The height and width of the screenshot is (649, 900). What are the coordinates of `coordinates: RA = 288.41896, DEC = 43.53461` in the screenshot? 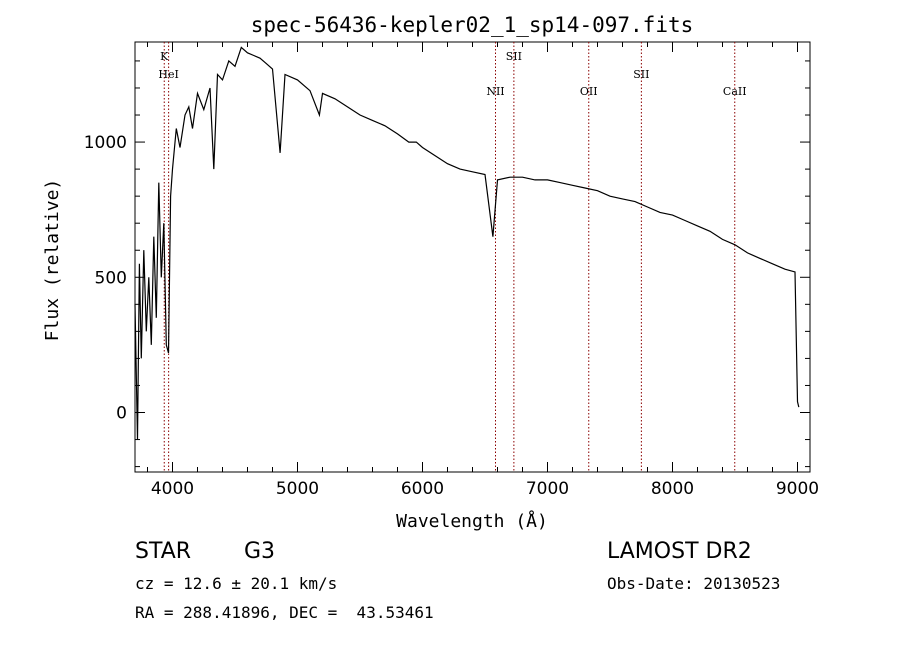 It's located at (284, 612).